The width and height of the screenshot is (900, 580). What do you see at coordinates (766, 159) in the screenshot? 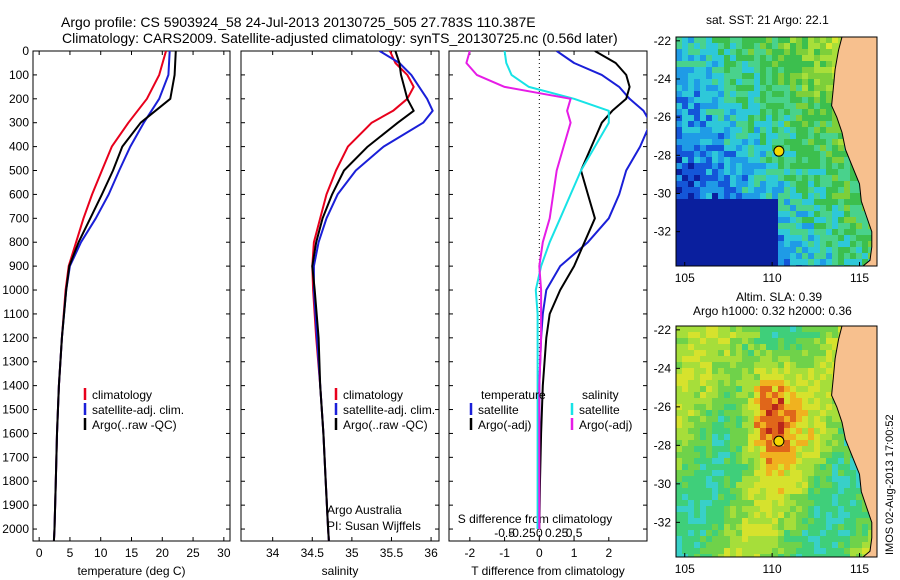
I see `sst-map-panel: 105 110 115-22-24-26-28-30-32` at bounding box center [766, 159].